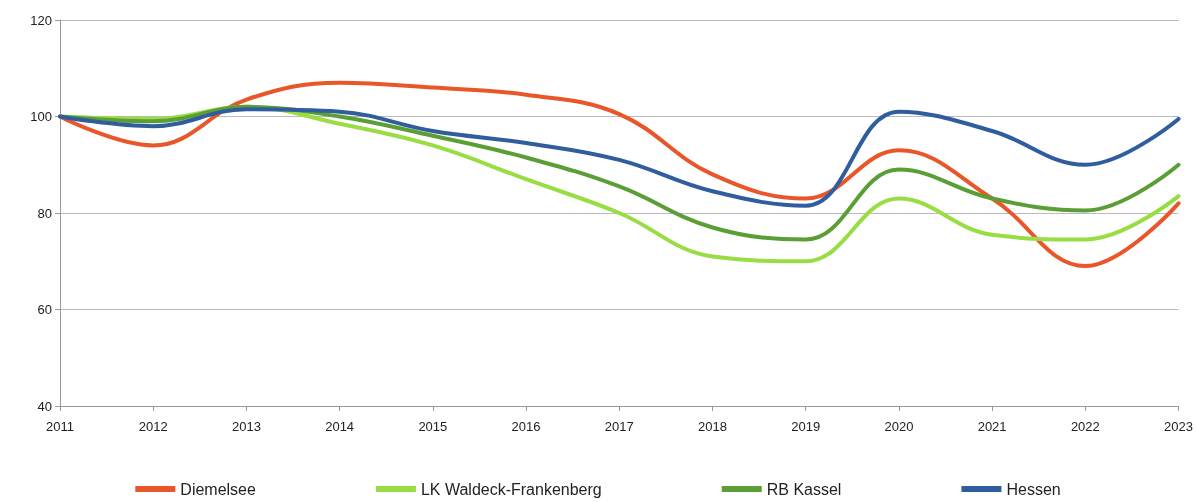 The width and height of the screenshot is (1196, 502). What do you see at coordinates (44, 213) in the screenshot?
I see `y-tick-label: 80` at bounding box center [44, 213].